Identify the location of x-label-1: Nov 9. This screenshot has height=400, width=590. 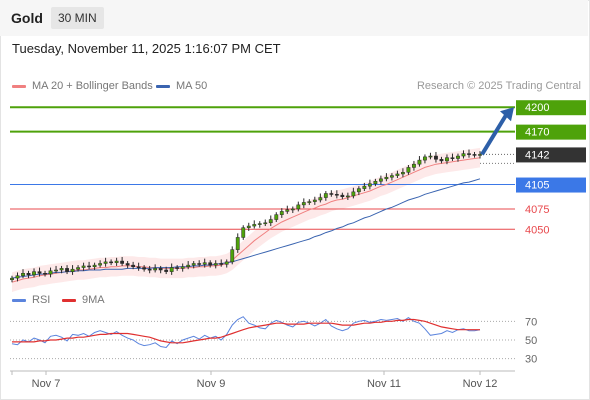
(211, 384).